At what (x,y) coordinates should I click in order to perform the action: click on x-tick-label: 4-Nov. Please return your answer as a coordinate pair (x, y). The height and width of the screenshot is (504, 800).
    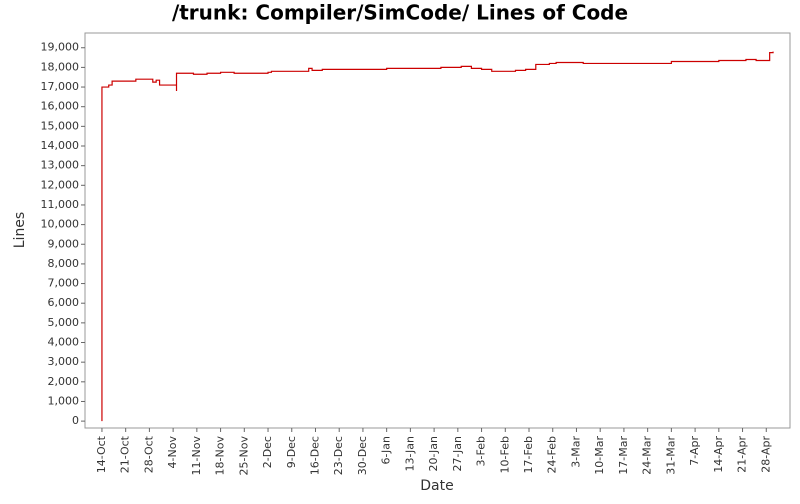
    Looking at the image, I should click on (172, 452).